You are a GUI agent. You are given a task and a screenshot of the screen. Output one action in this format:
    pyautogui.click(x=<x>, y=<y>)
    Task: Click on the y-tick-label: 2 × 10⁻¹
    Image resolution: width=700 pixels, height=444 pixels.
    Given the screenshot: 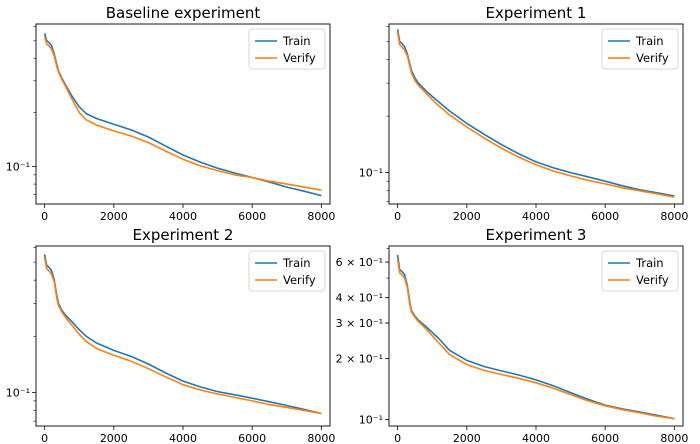 What is the action you would take?
    pyautogui.click(x=359, y=359)
    